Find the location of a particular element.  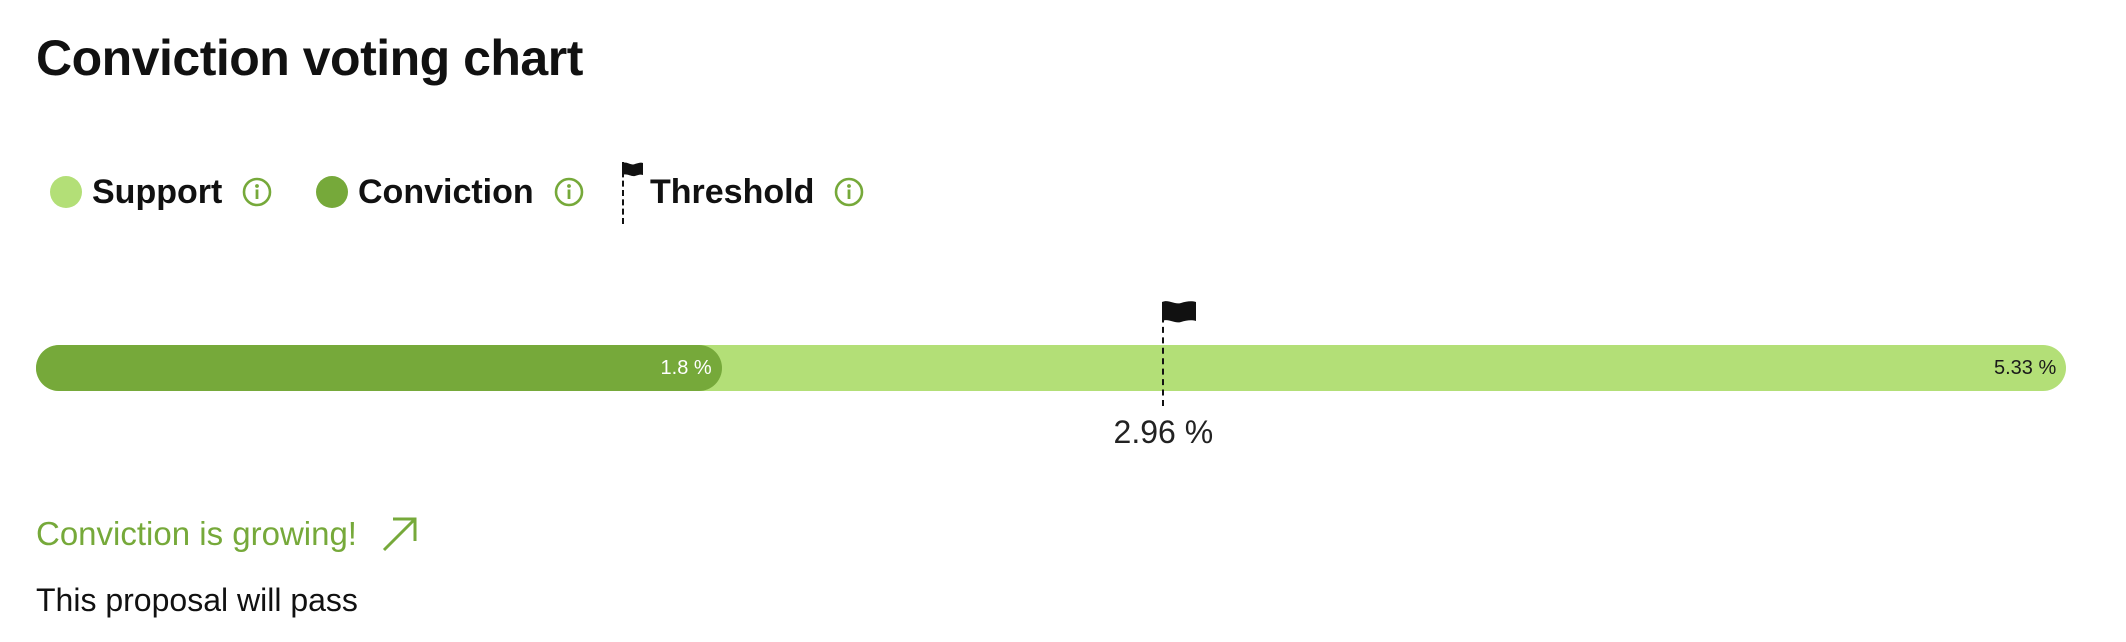

conviction-swatch is located at coordinates (332, 192).